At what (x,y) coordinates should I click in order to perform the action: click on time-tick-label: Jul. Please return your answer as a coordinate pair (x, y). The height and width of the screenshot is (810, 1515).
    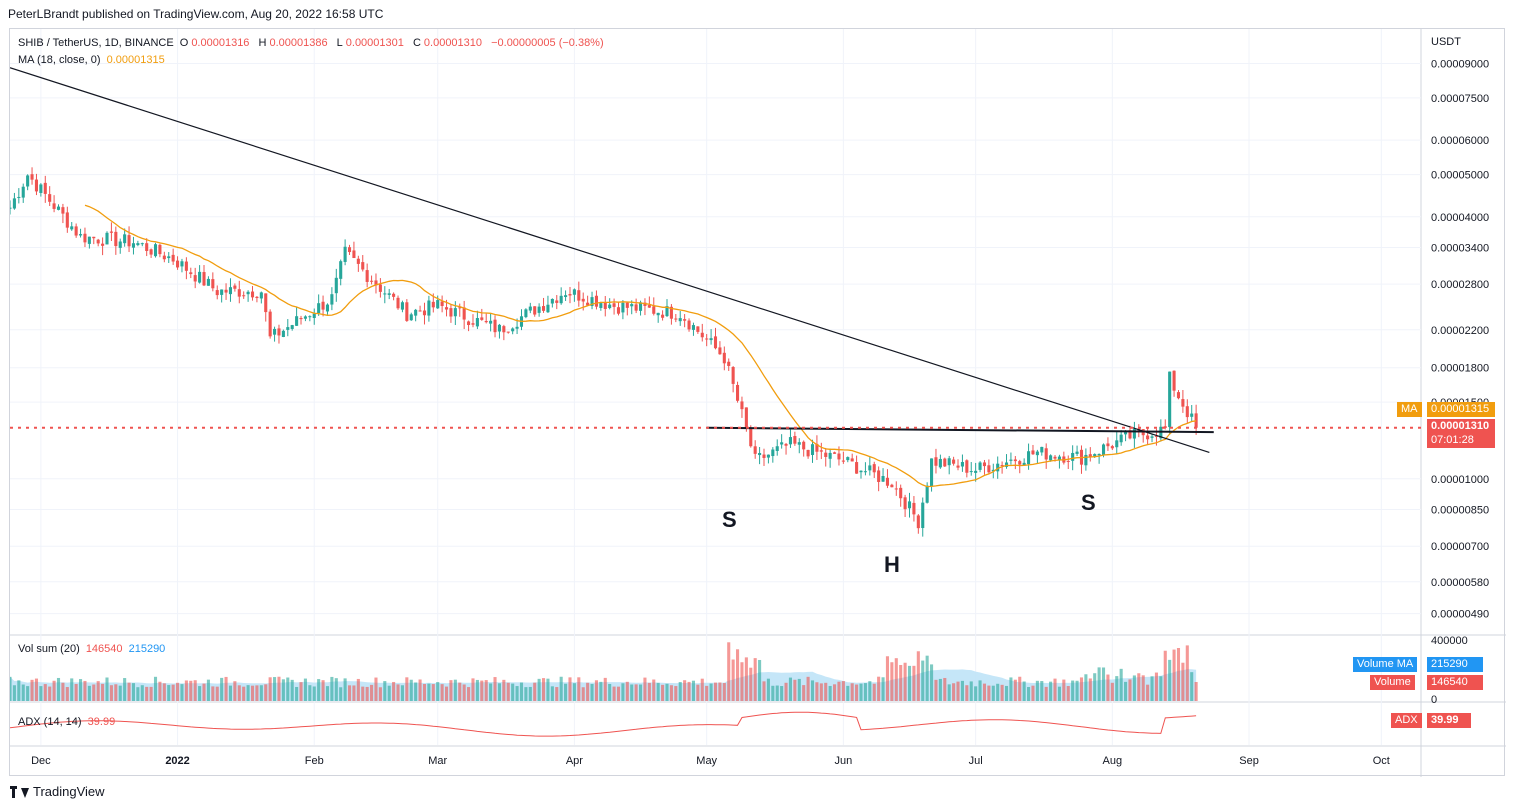
    Looking at the image, I should click on (976, 761).